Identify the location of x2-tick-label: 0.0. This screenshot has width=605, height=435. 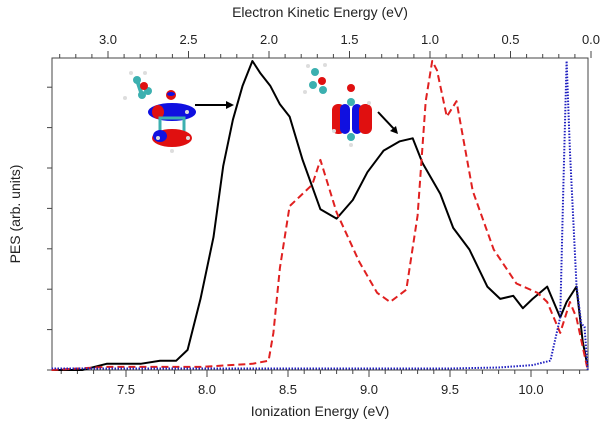
(591, 39).